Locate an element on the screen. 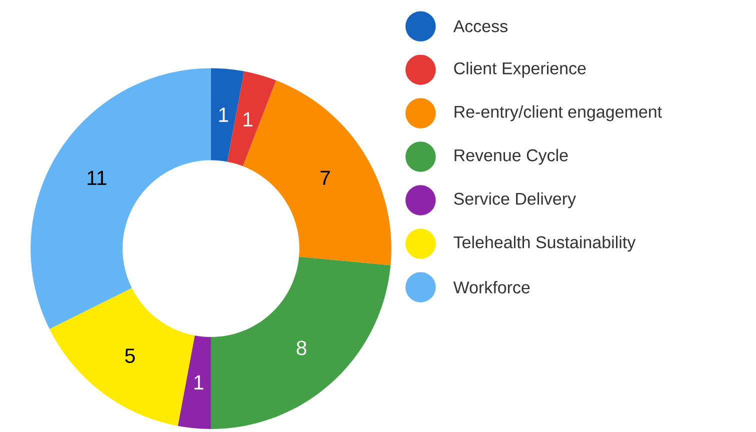 This screenshot has height=432, width=756. data-label: 8 is located at coordinates (301, 348).